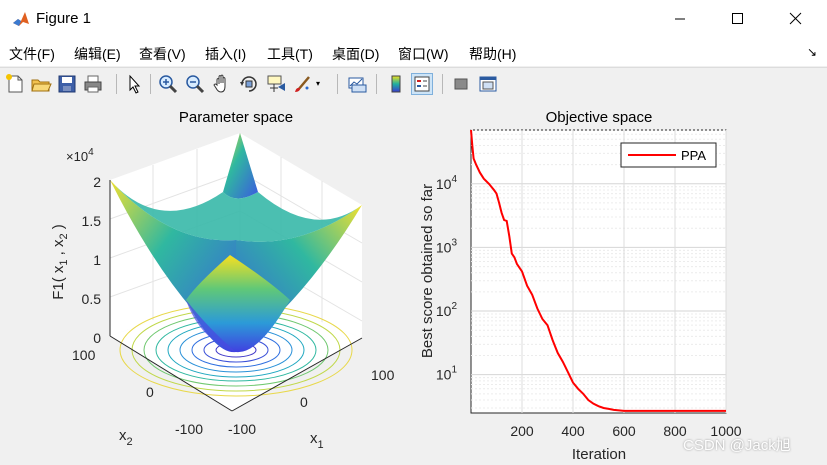 Image resolution: width=827 pixels, height=465 pixels. Describe the element at coordinates (195, 84) in the screenshot. I see `zoom-out-icon` at that location.